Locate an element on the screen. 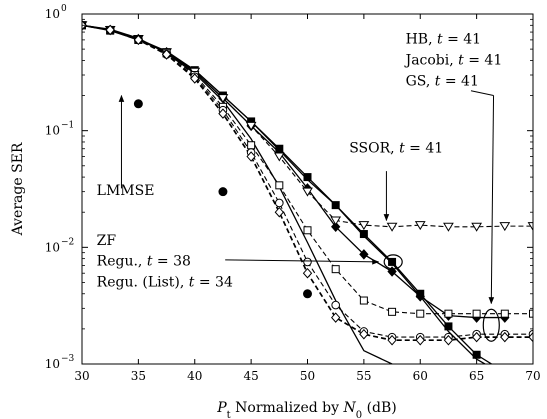 The height and width of the screenshot is (419, 547). x-axis-label: Pt Normalized by N0 (dB) is located at coordinates (306, 409).